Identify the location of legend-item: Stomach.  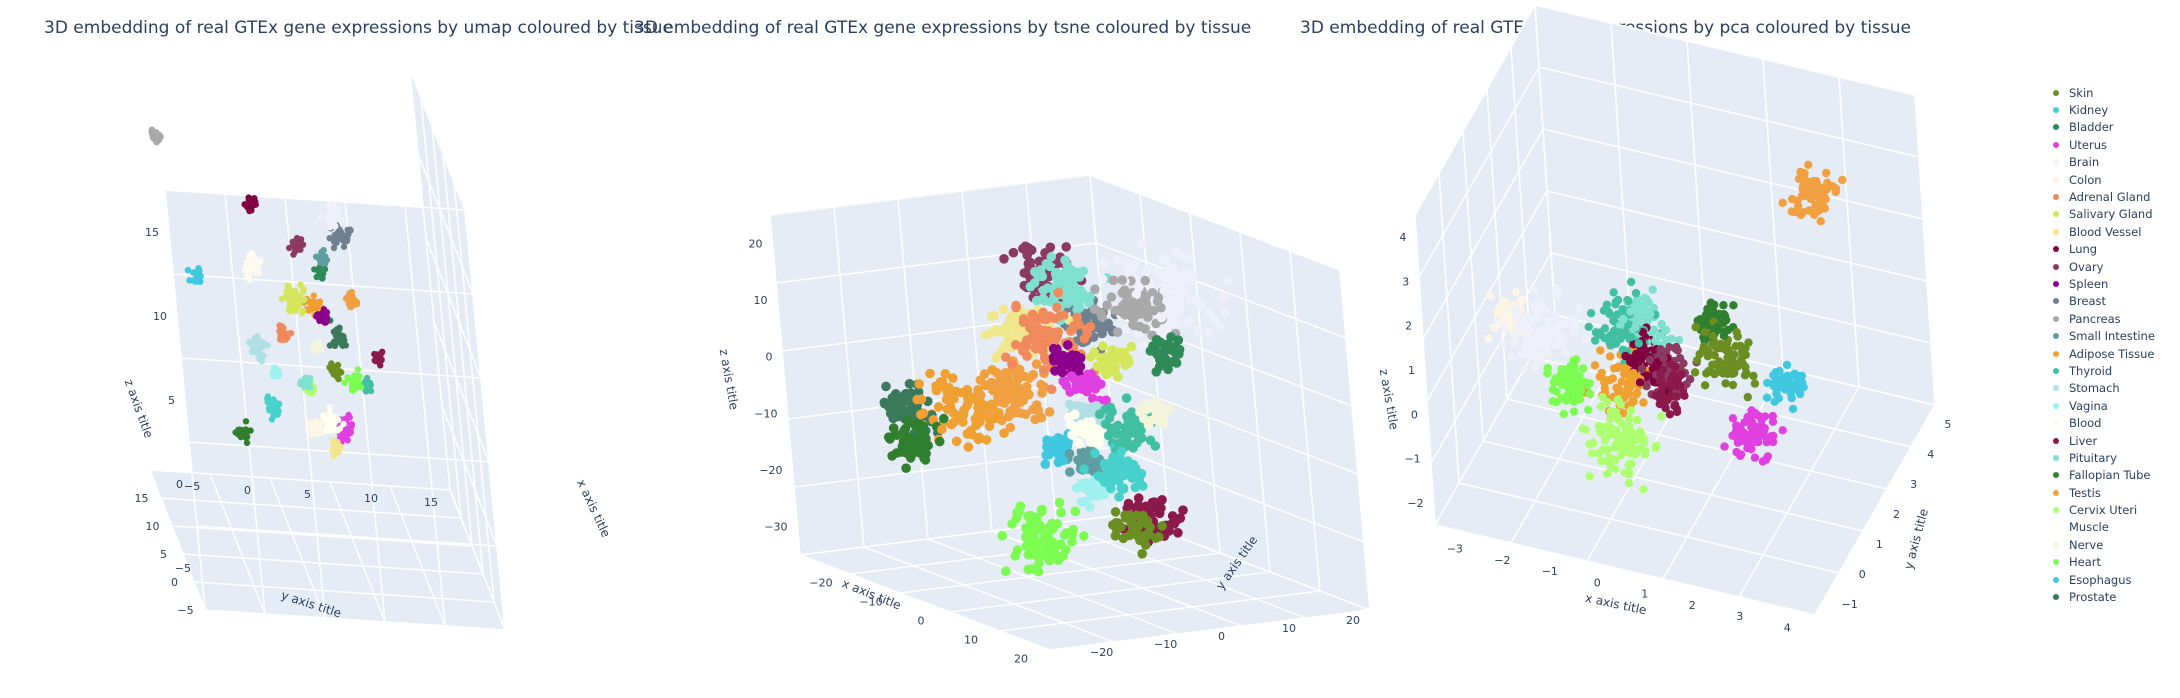
(2100, 388).